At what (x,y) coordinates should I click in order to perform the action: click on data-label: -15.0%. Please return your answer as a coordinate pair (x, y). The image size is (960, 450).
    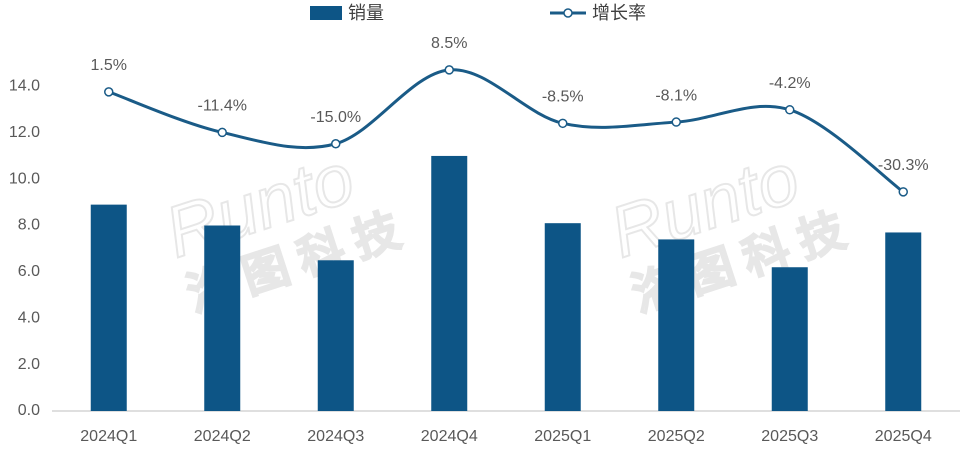
    Looking at the image, I should click on (335, 117).